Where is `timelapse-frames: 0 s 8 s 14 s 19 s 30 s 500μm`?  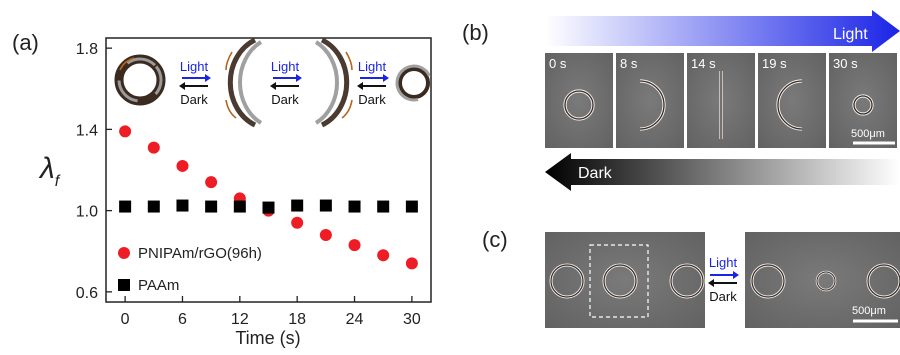
timelapse-frames: 0 s 8 s 14 s 19 s 30 s 500μm is located at coordinates (721, 100).